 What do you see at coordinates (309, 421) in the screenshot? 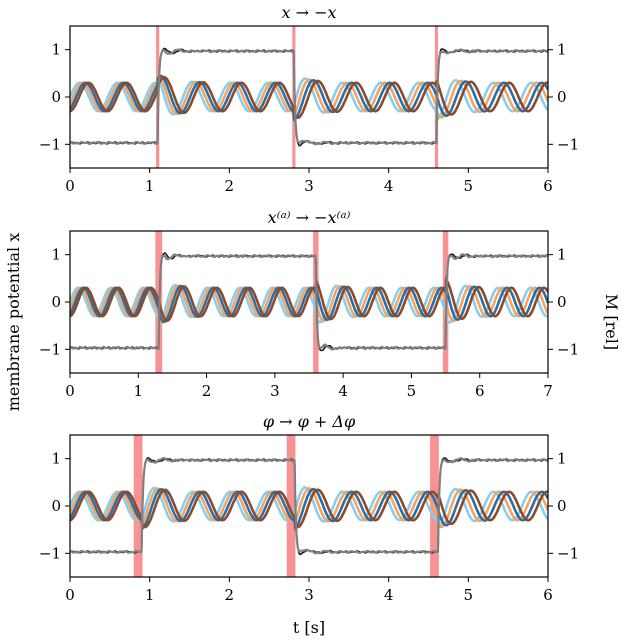
I see `panel-title: φ → φ + Δφ` at bounding box center [309, 421].